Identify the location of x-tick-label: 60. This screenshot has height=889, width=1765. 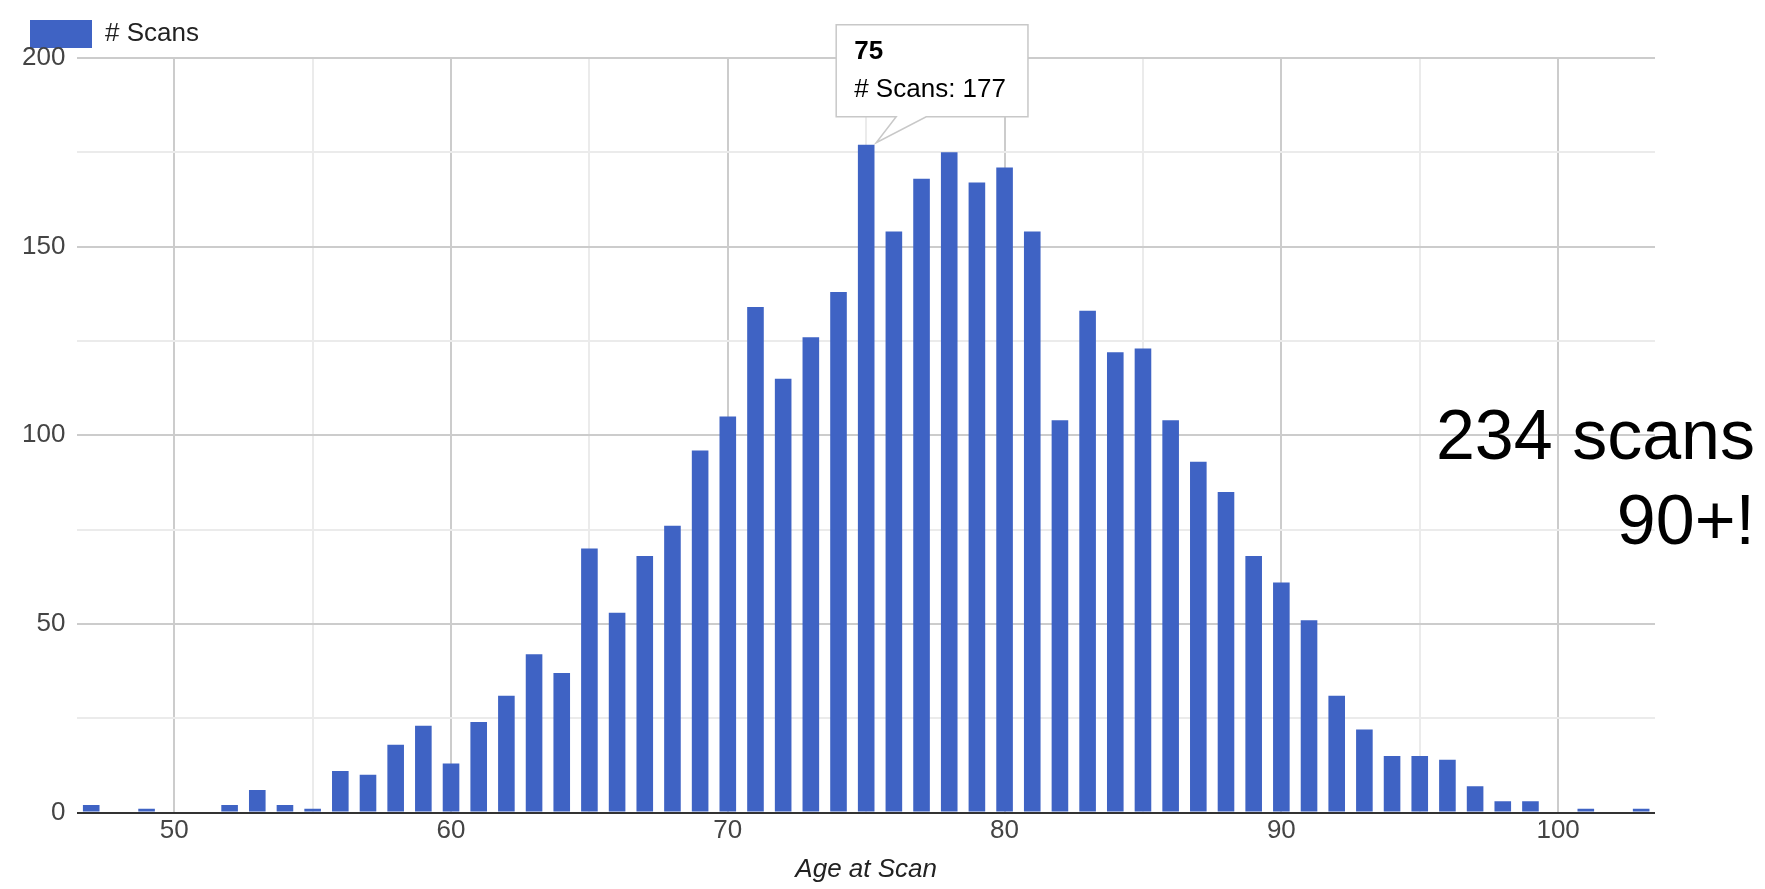
(451, 829).